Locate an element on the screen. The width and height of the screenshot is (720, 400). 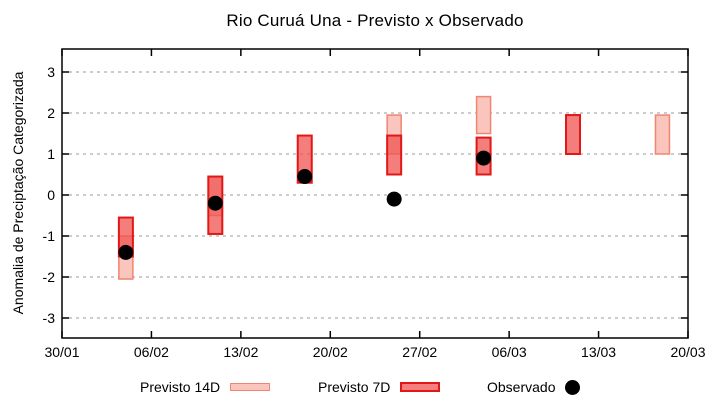
y-tick-label-3: 3 is located at coordinates (51, 72).